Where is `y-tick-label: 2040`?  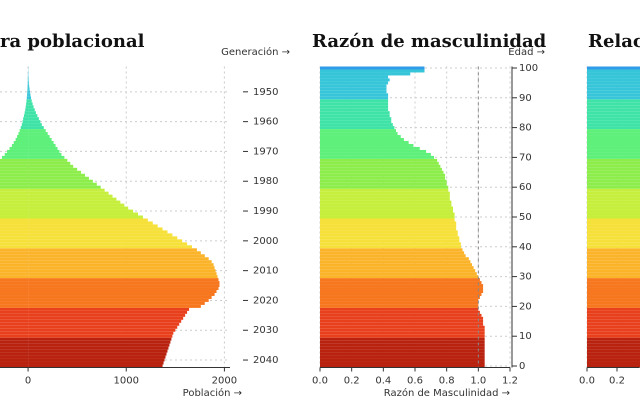
y-tick-label: 2040 is located at coordinates (265, 360).